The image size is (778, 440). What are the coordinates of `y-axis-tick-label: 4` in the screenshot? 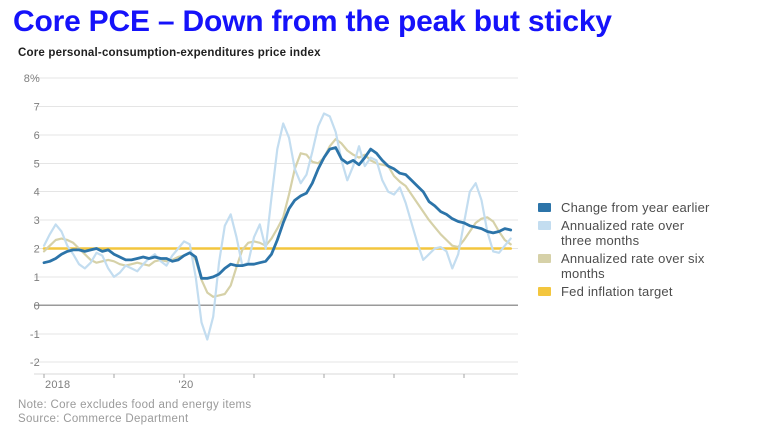 It's located at (37, 193).